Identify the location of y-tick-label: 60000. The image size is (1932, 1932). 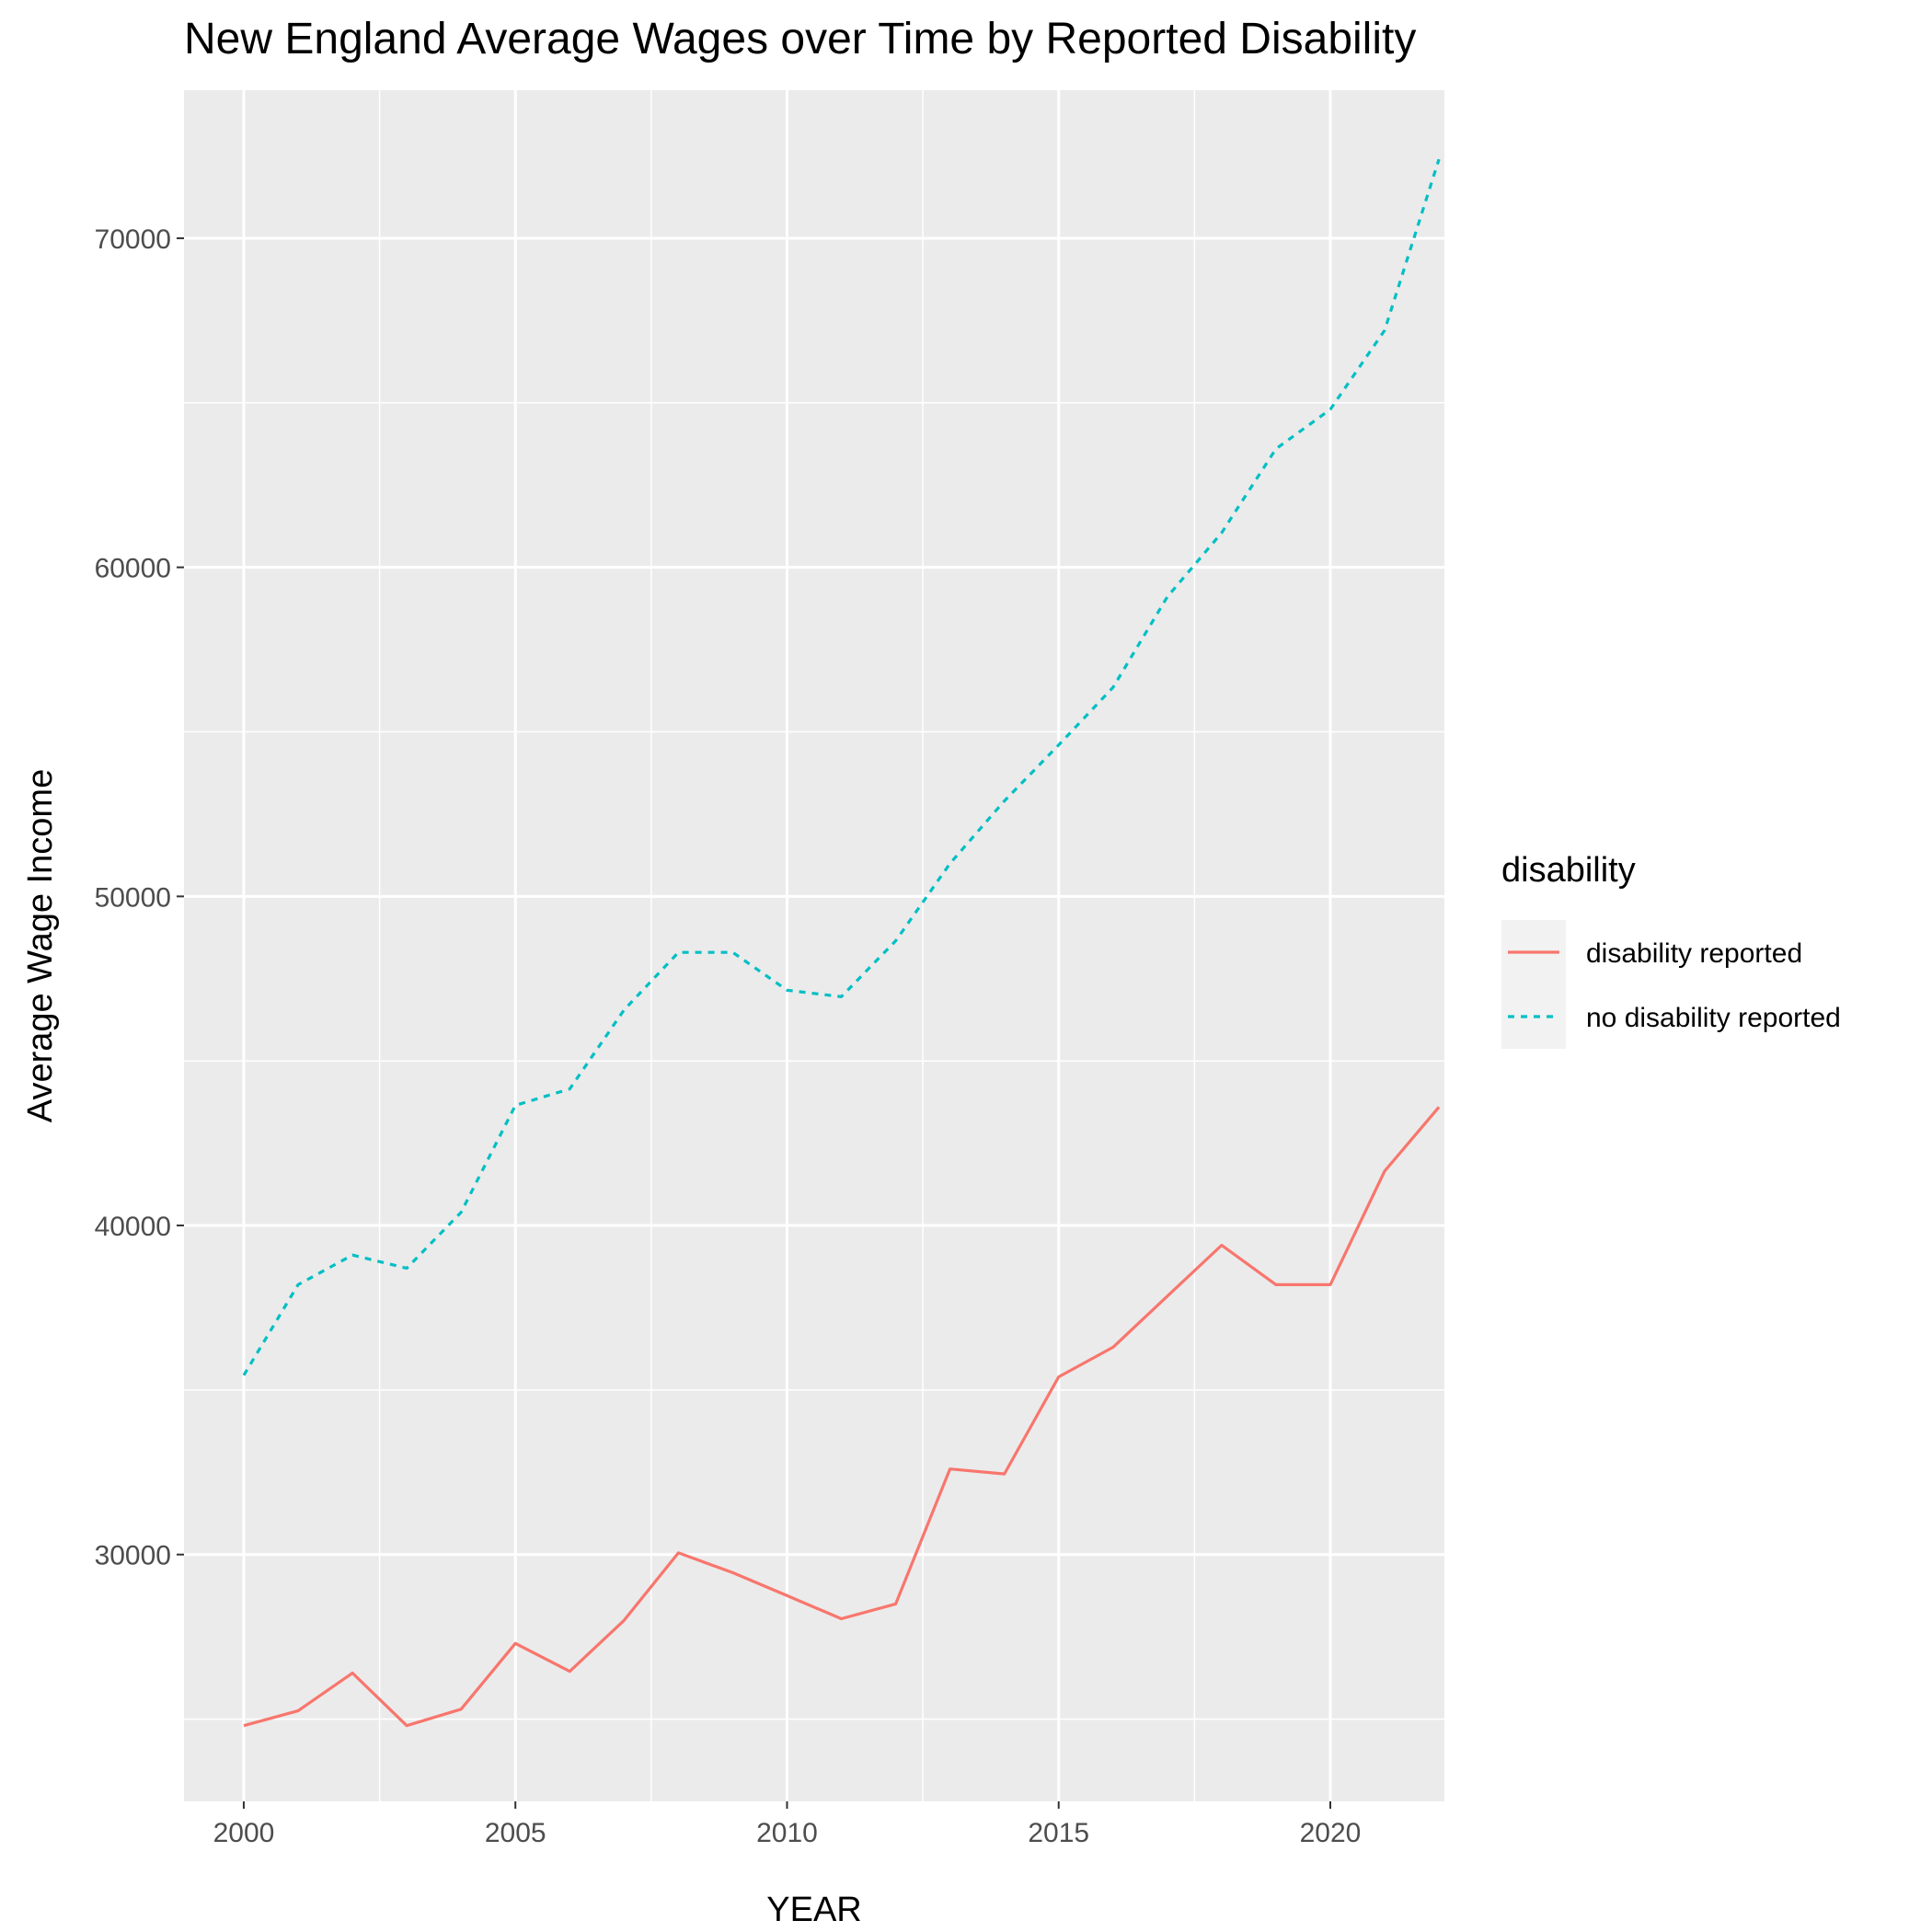
(133, 569).